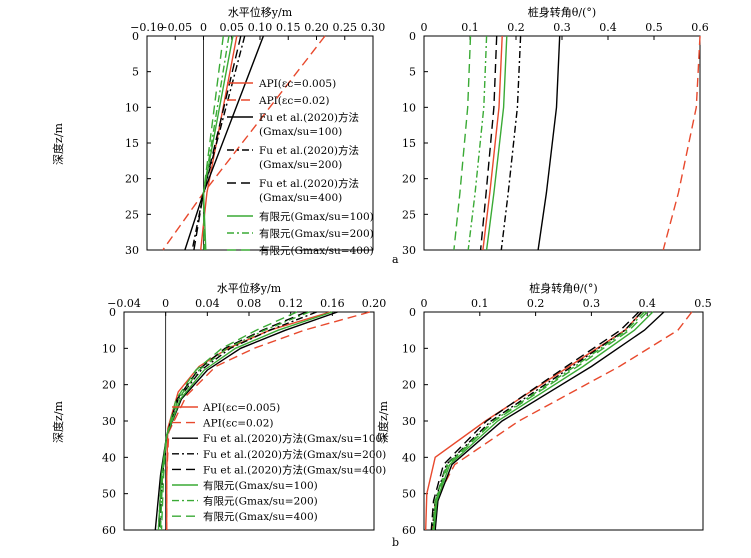  Describe the element at coordinates (395, 259) in the screenshot. I see `sublabel-a: a` at that location.